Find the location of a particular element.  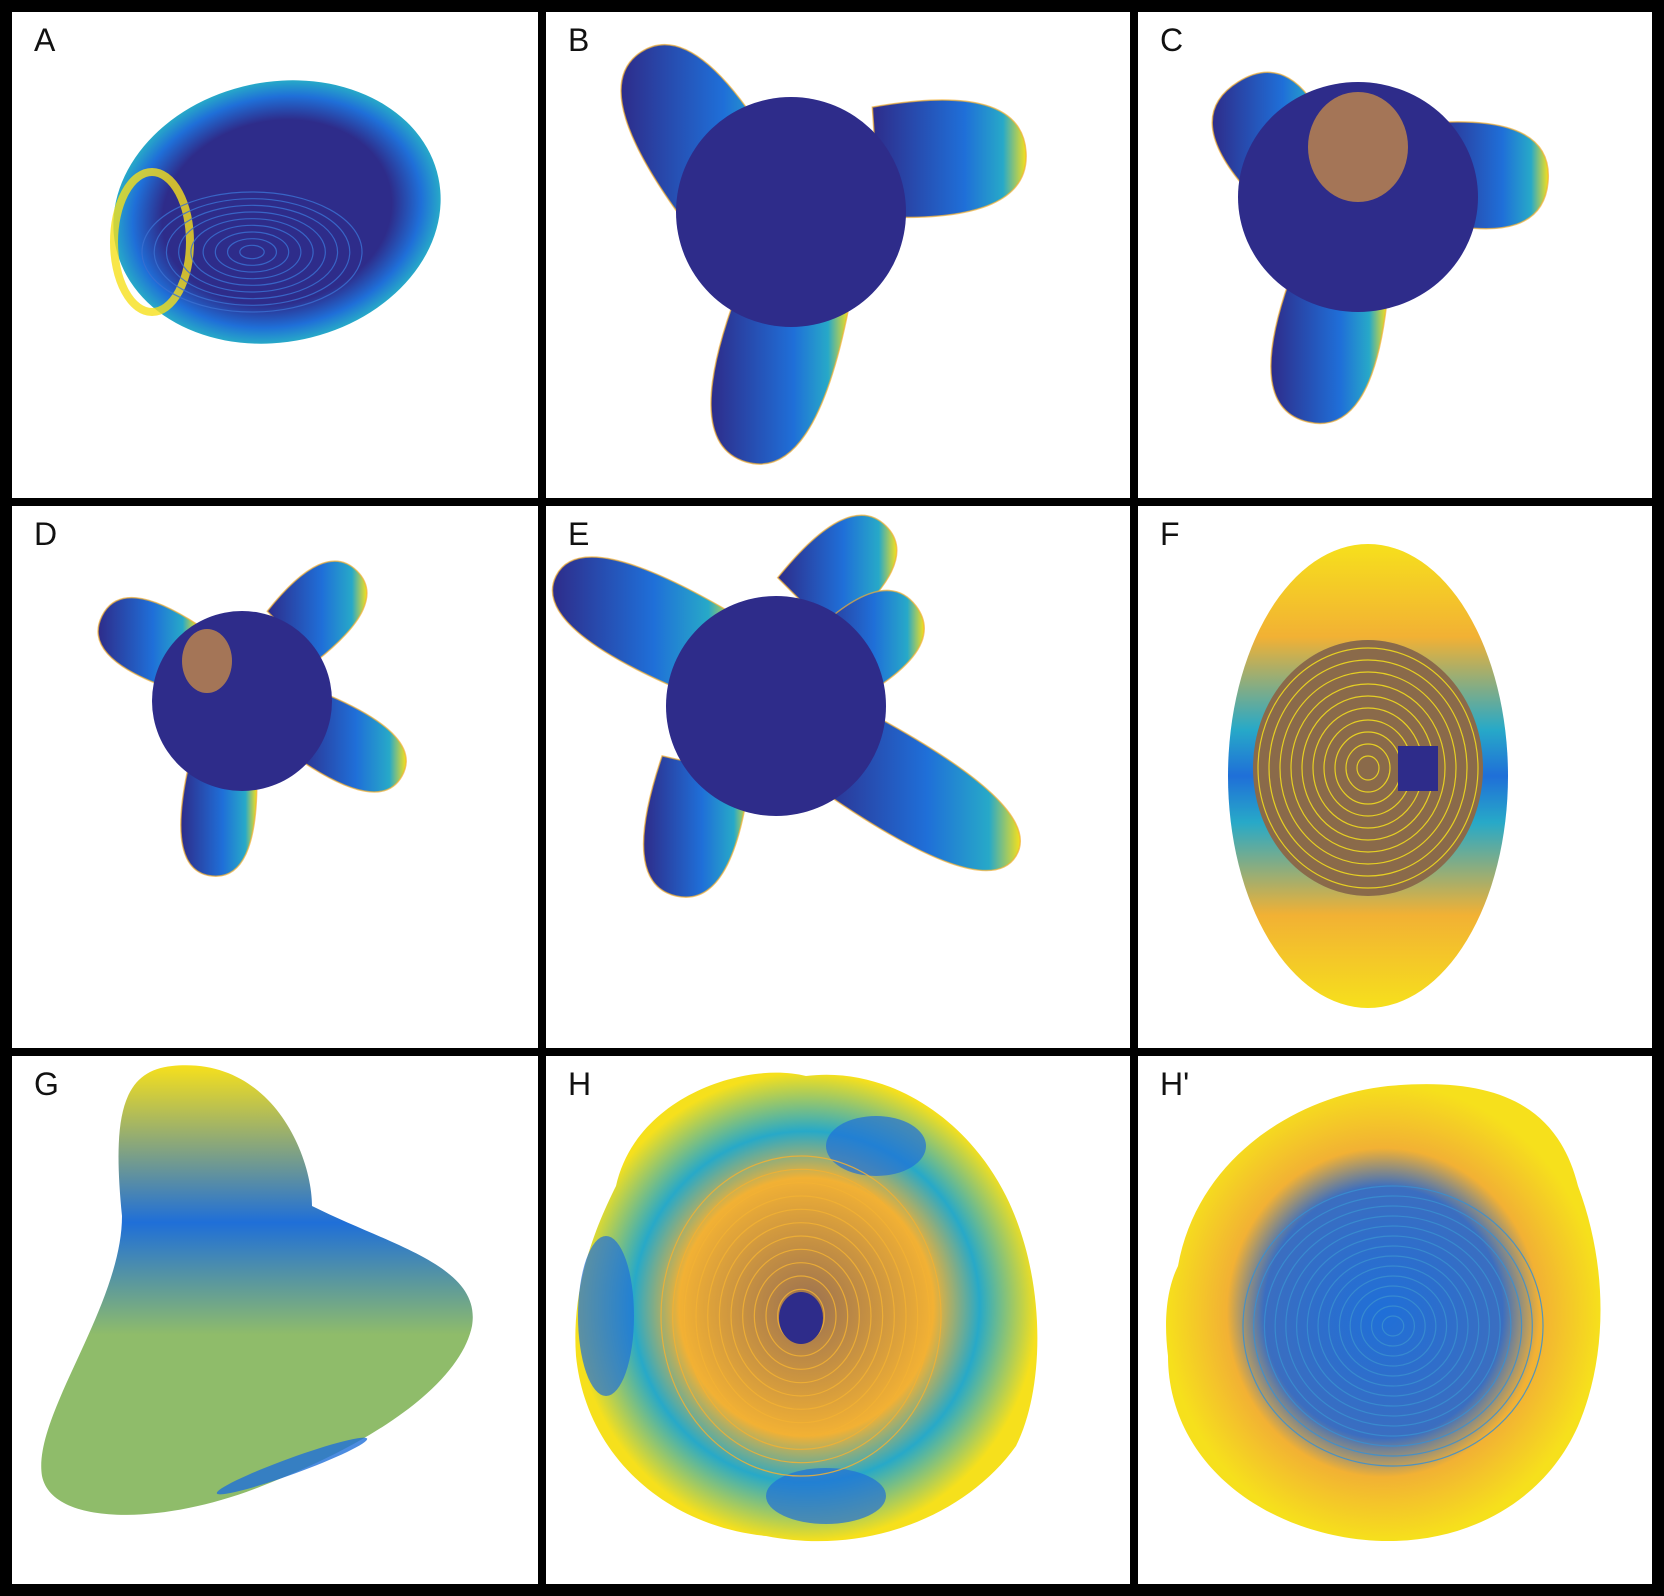

polyhedron-center is located at coordinates (801, 1318).